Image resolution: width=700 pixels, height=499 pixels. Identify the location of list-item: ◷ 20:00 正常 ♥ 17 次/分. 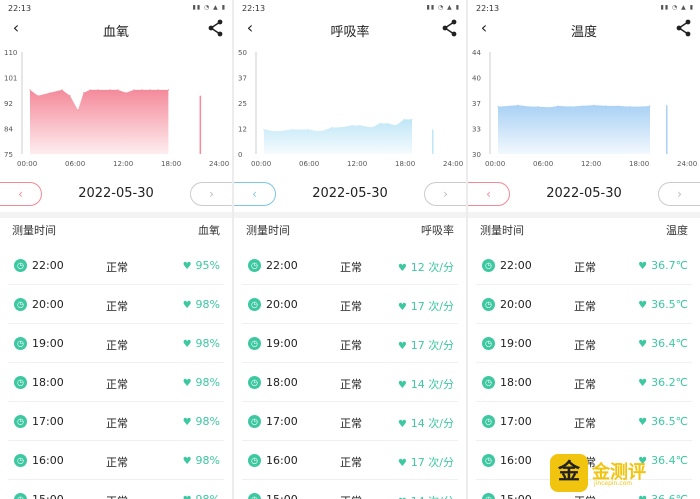
(350, 304).